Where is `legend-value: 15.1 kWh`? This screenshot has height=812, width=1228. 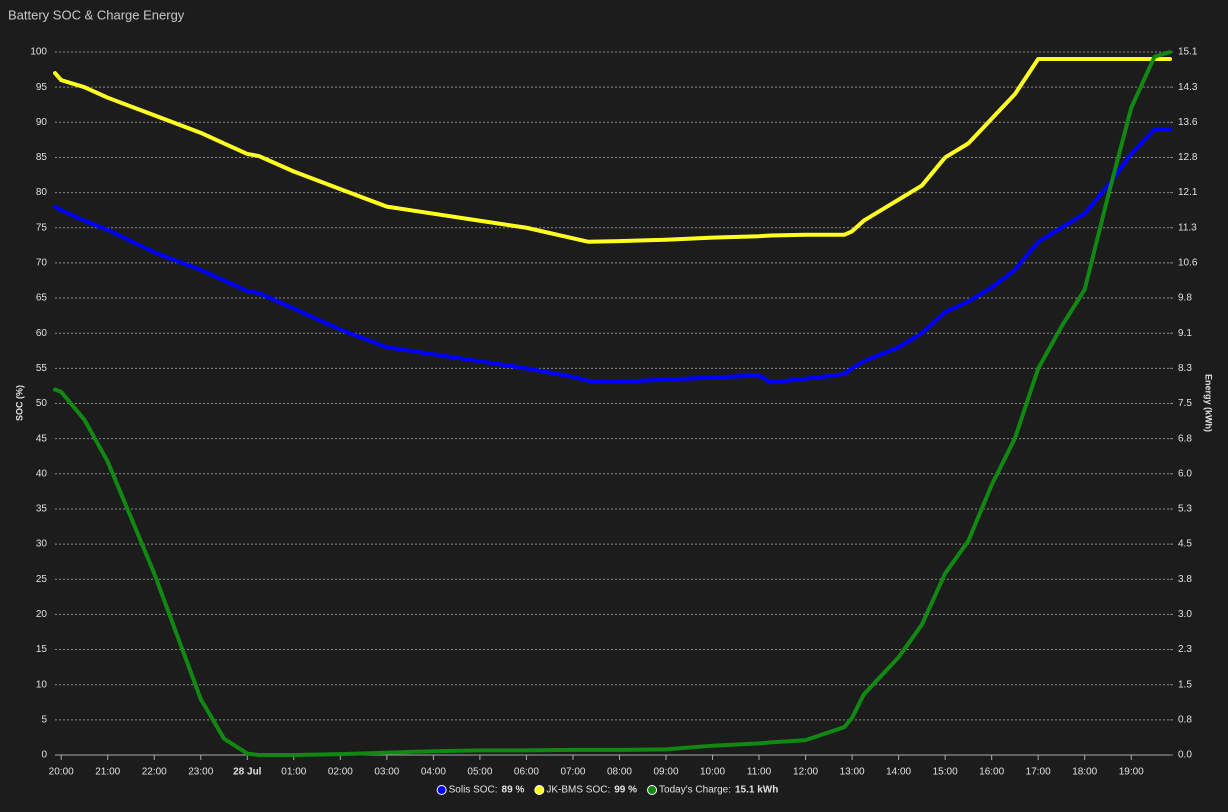 legend-value: 15.1 kWh is located at coordinates (756, 790).